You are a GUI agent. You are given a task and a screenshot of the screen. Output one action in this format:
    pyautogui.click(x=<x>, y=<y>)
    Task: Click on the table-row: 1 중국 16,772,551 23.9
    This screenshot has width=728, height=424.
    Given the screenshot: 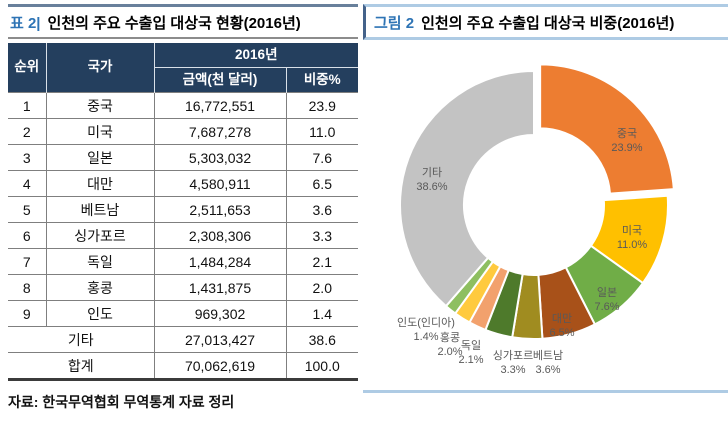 What is the action you would take?
    pyautogui.click(x=183, y=105)
    